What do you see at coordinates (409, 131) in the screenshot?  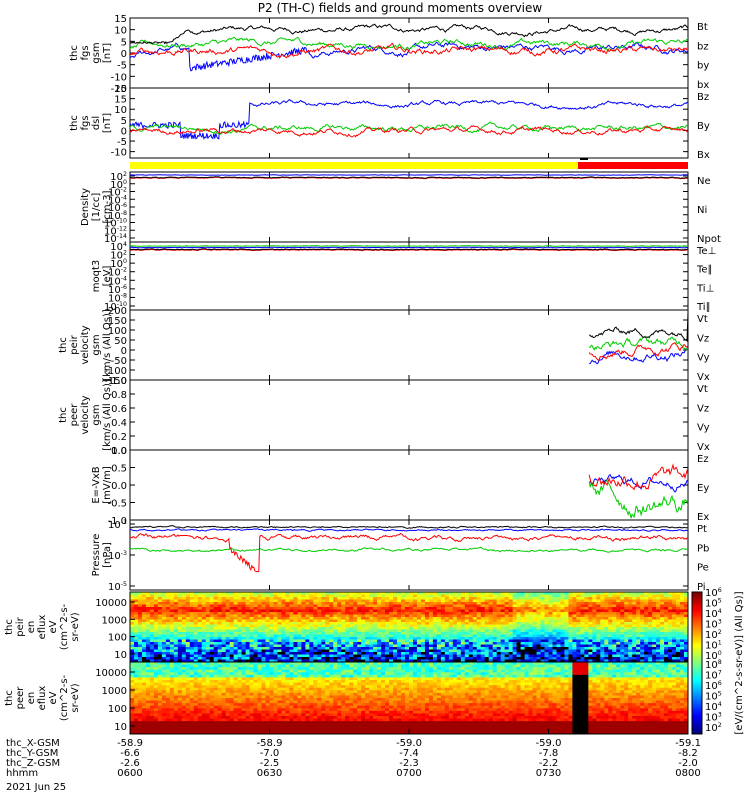 I see `trace-Bz` at bounding box center [409, 131].